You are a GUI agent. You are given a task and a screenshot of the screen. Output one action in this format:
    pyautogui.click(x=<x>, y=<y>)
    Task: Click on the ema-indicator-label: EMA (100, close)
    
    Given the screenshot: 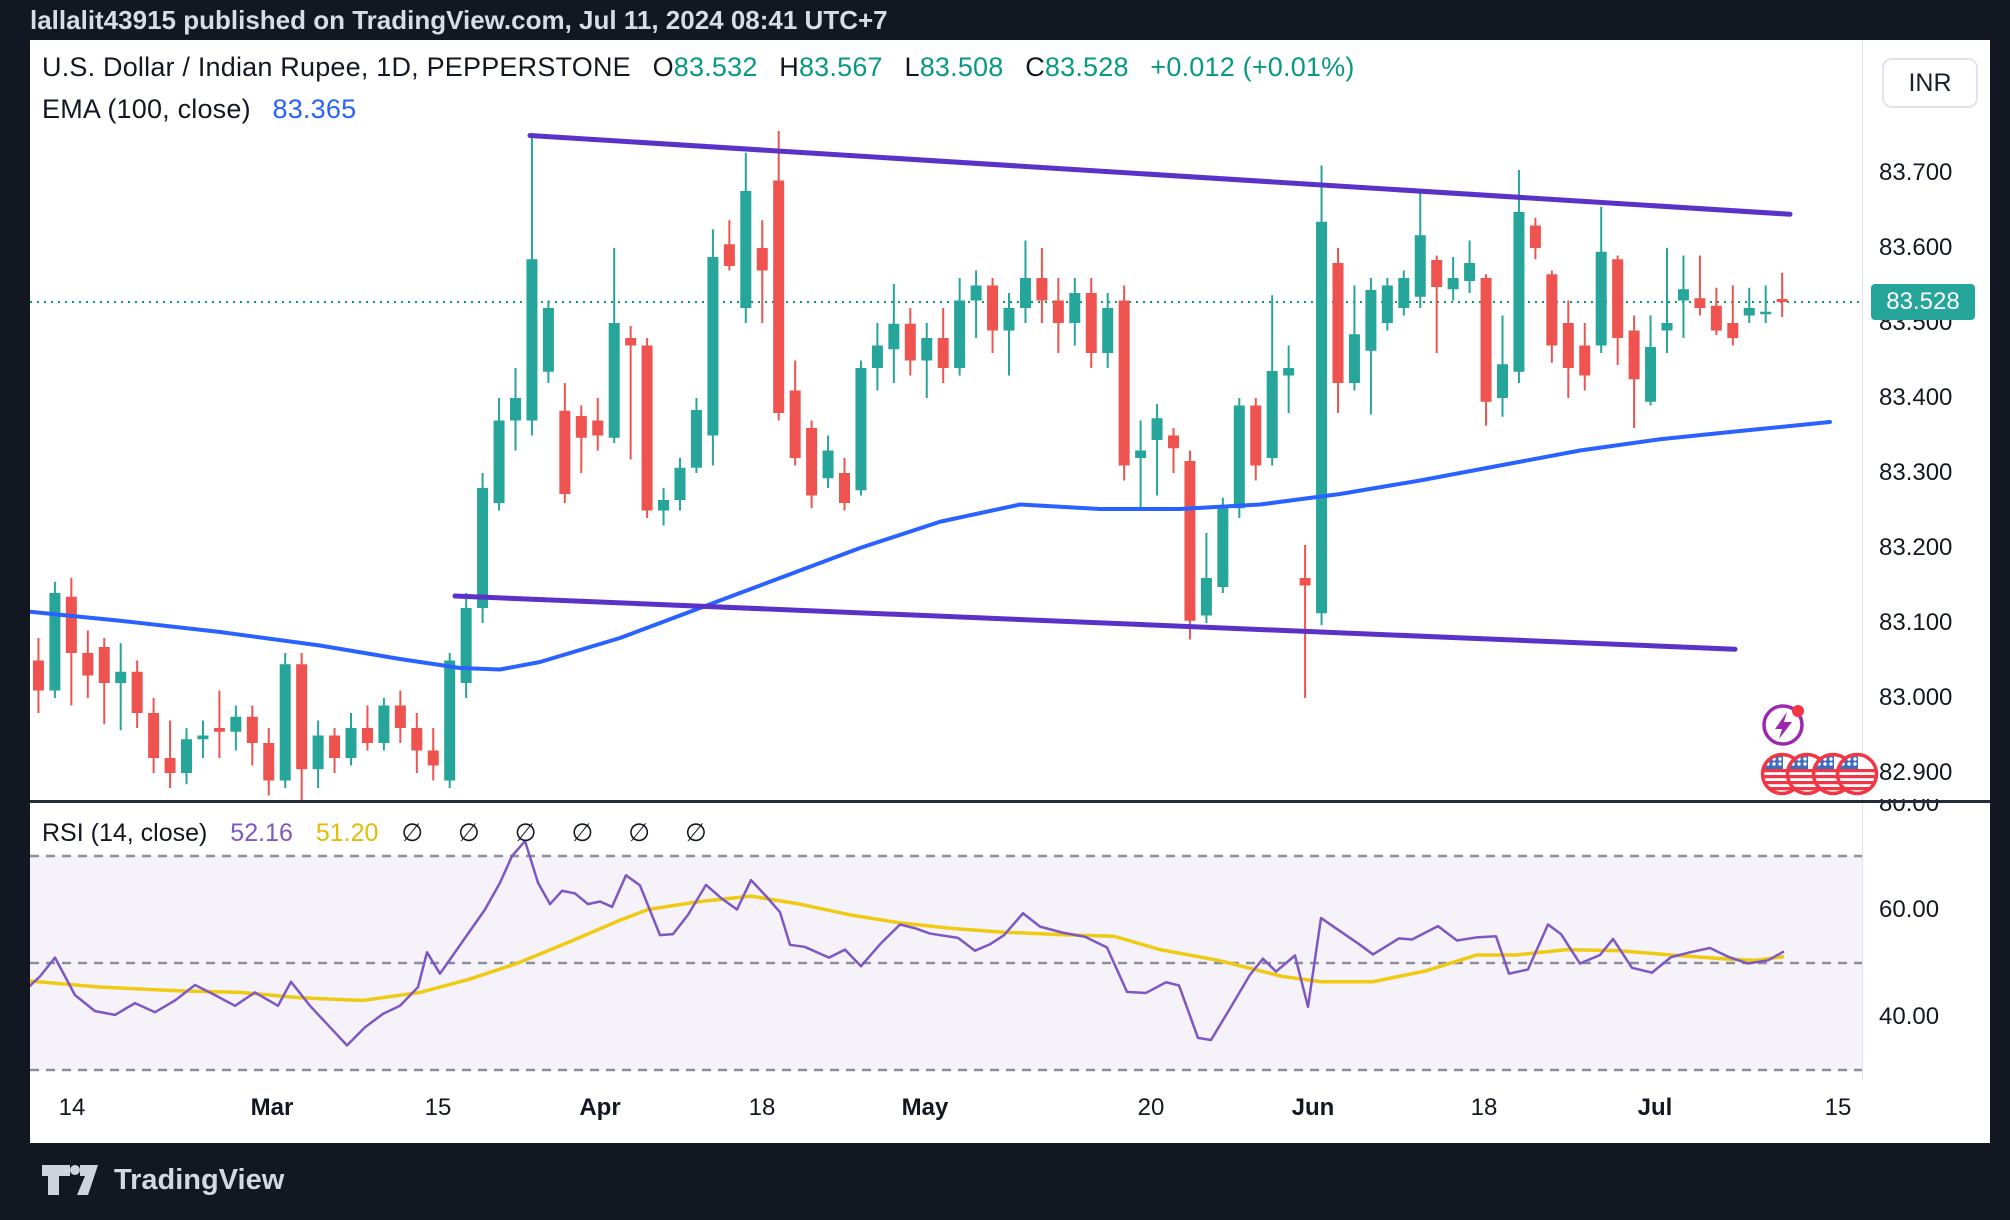 What is the action you would take?
    pyautogui.click(x=146, y=109)
    